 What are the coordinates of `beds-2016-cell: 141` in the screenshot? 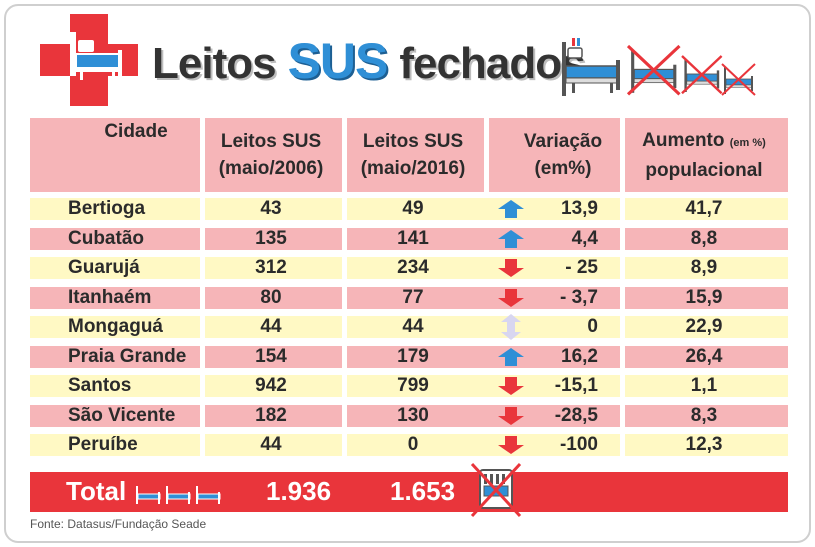 It's located at (413, 238).